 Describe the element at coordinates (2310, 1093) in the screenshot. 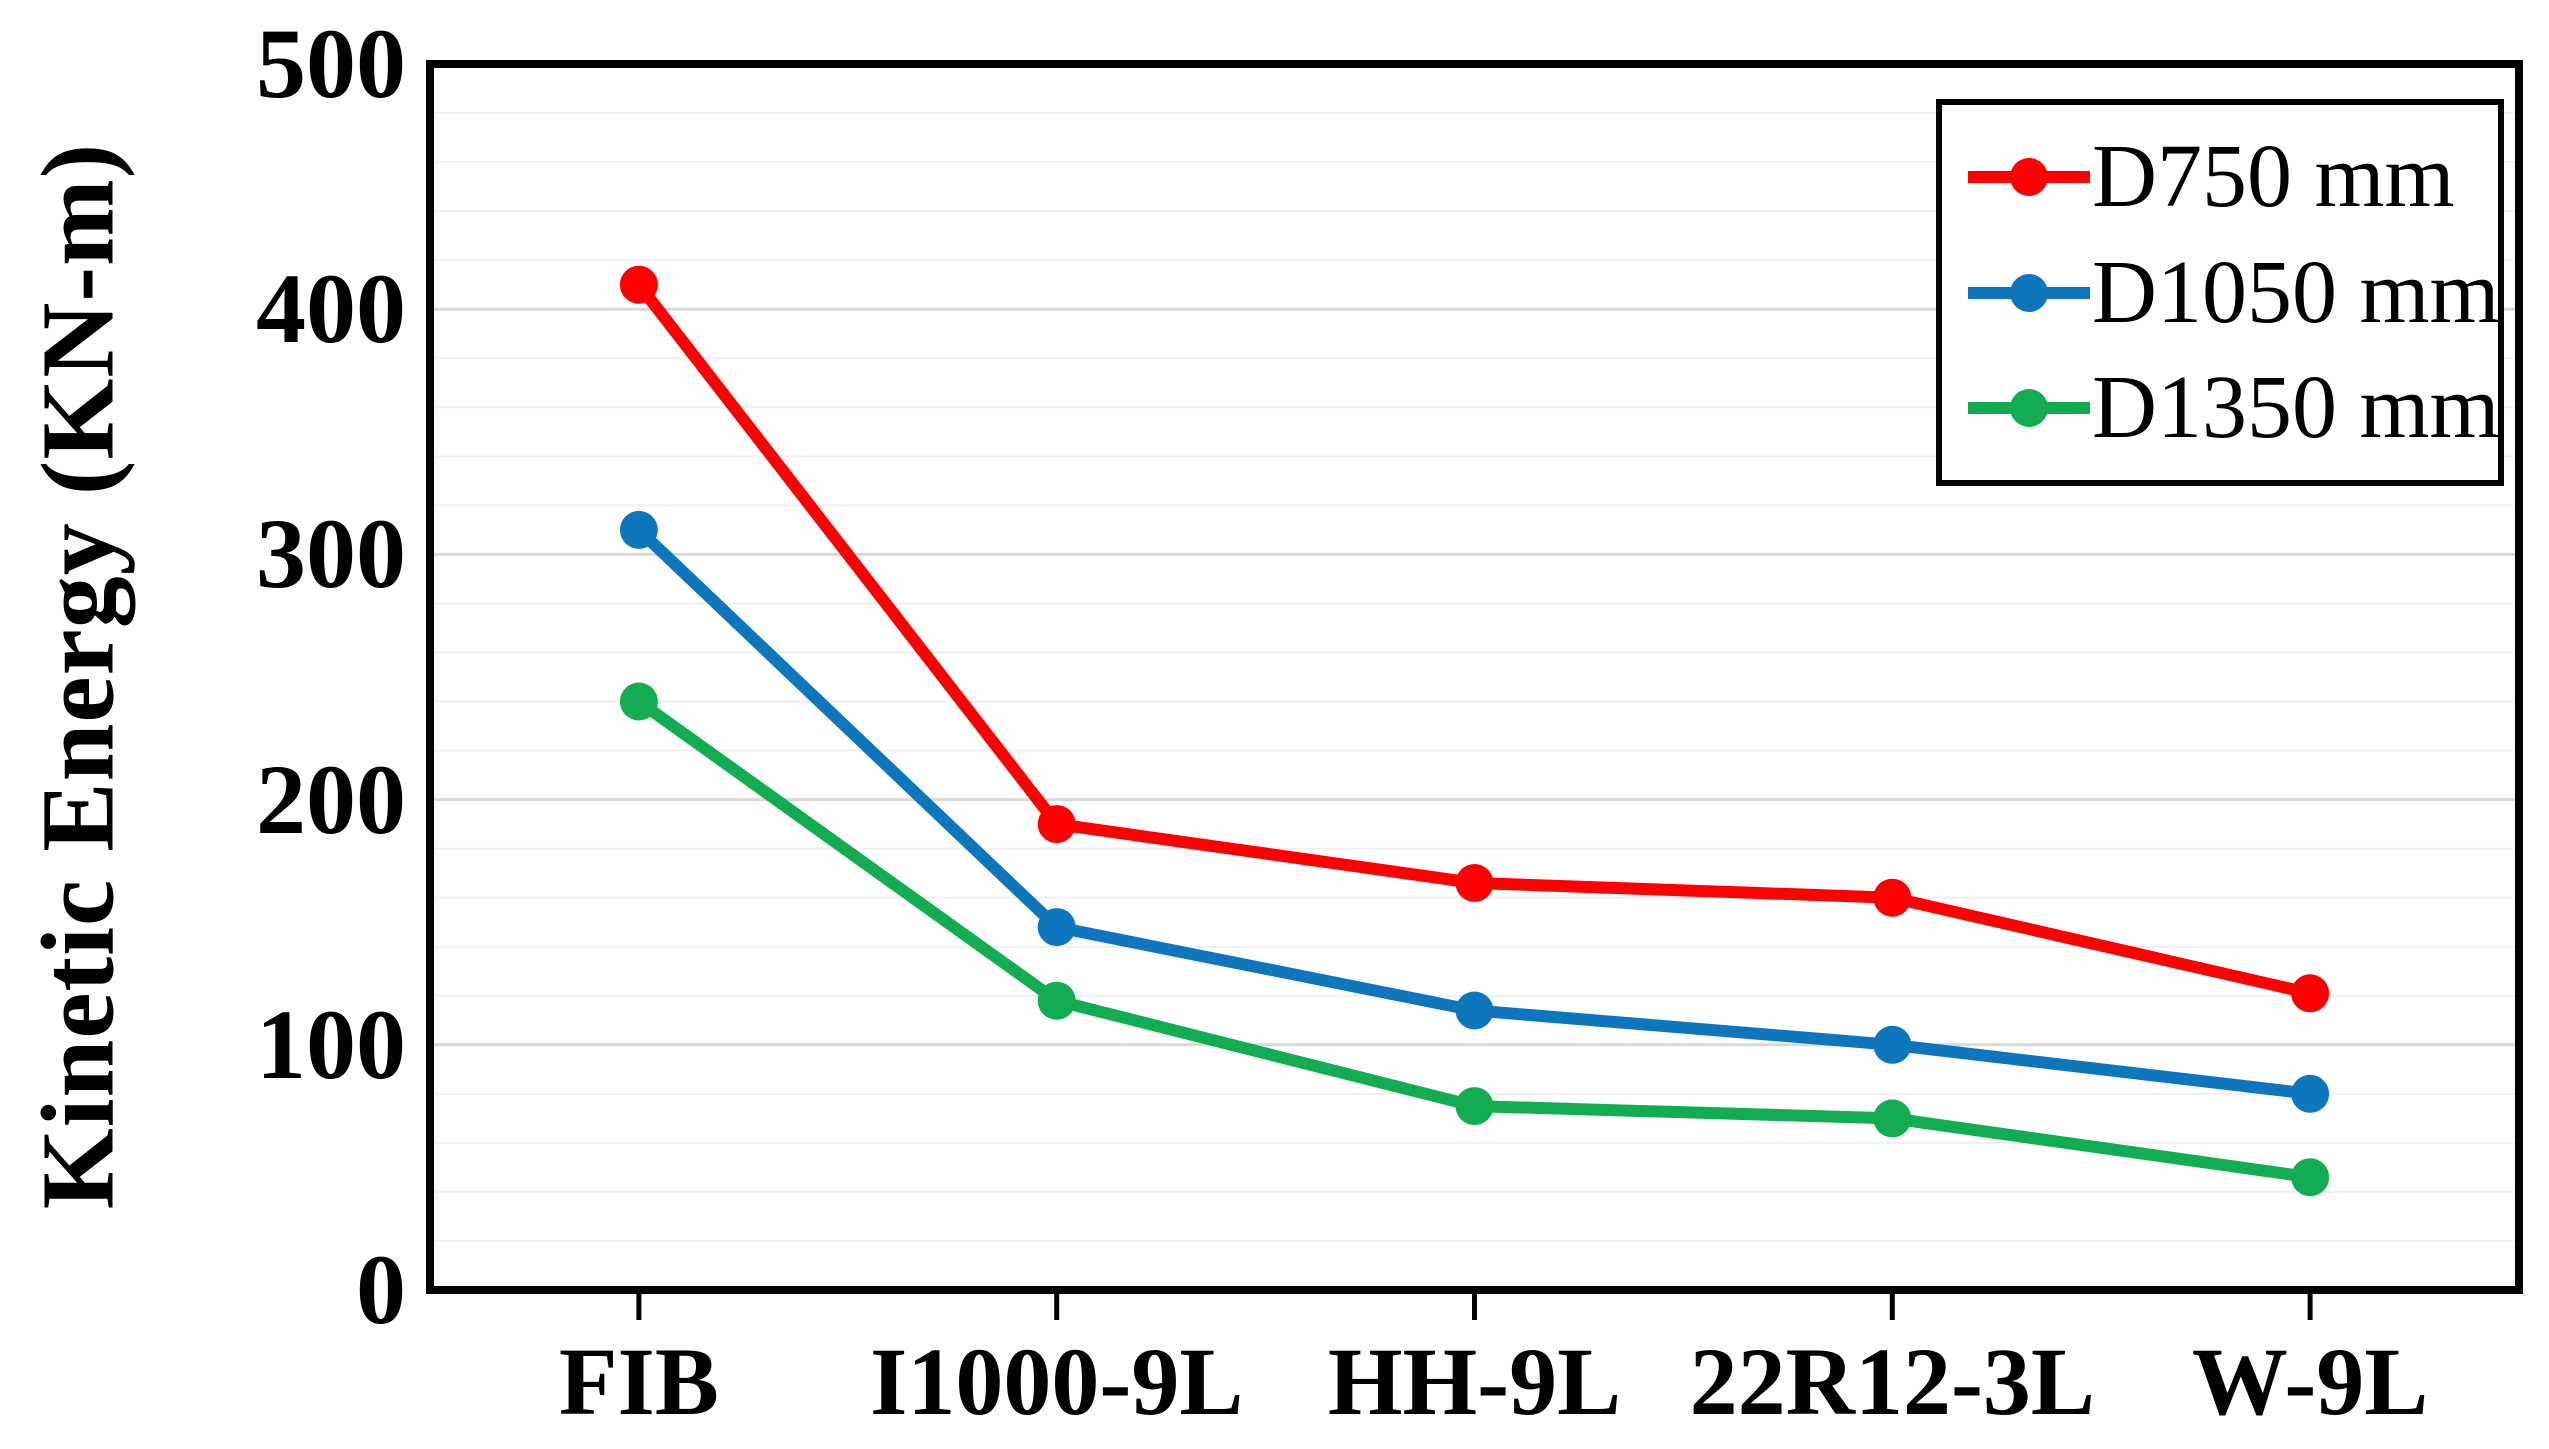

I see `data-point-d1050-W-9L` at that location.